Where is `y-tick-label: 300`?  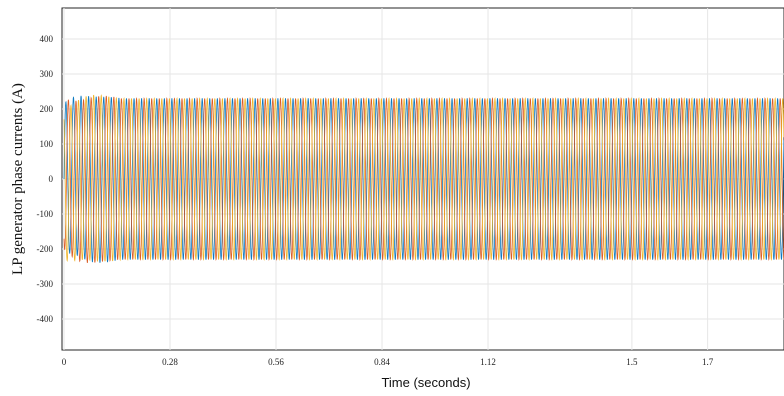 y-tick-label: 300 is located at coordinates (47, 74).